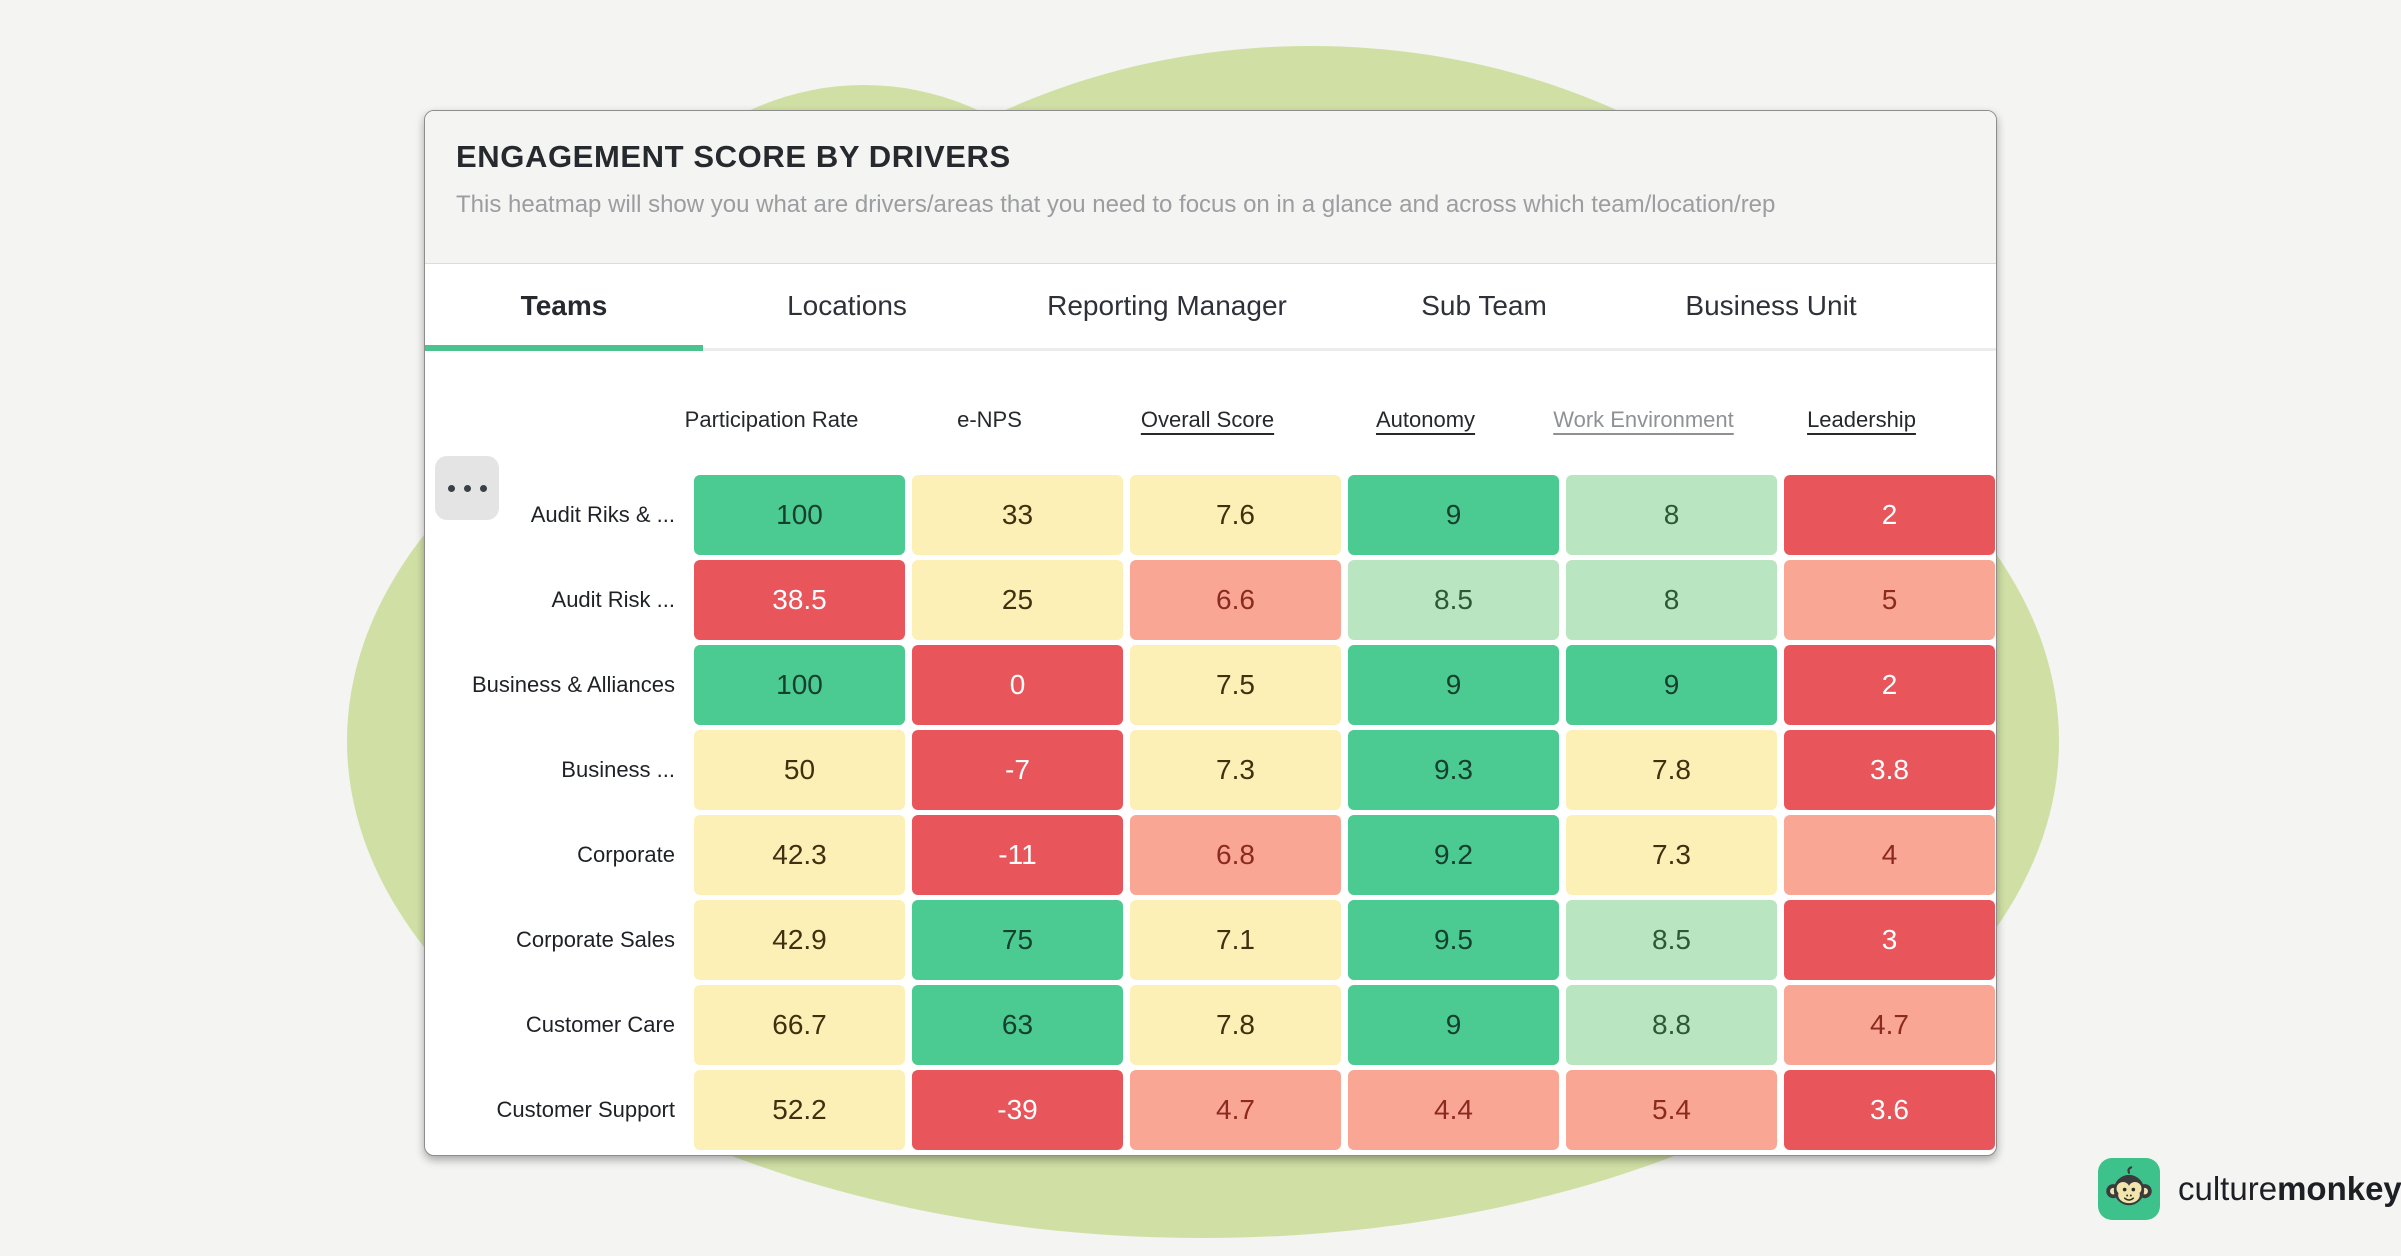 This screenshot has width=2401, height=1256. What do you see at coordinates (1017, 685) in the screenshot?
I see `heatmap-cell: 0` at bounding box center [1017, 685].